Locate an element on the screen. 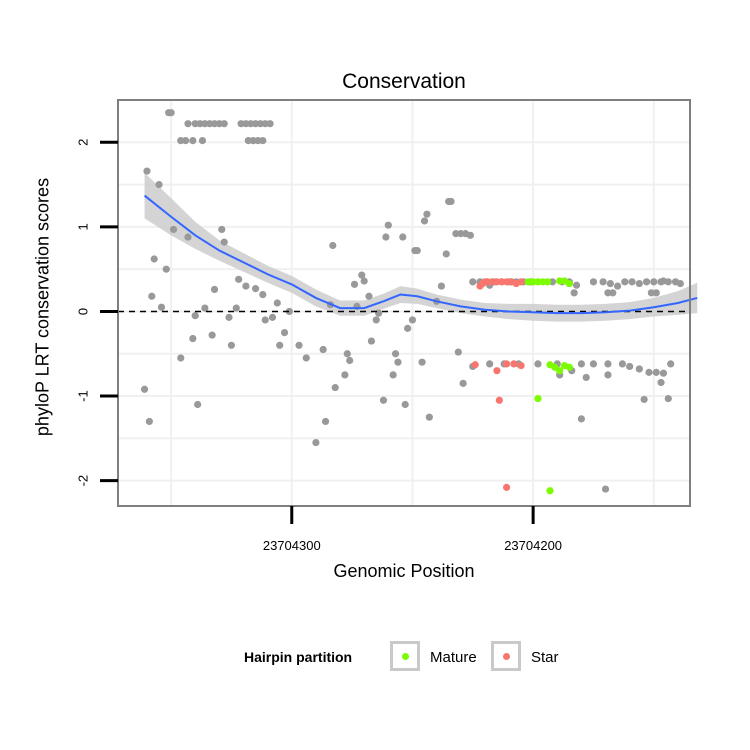  y-tick-label: 1 is located at coordinates (82, 226).